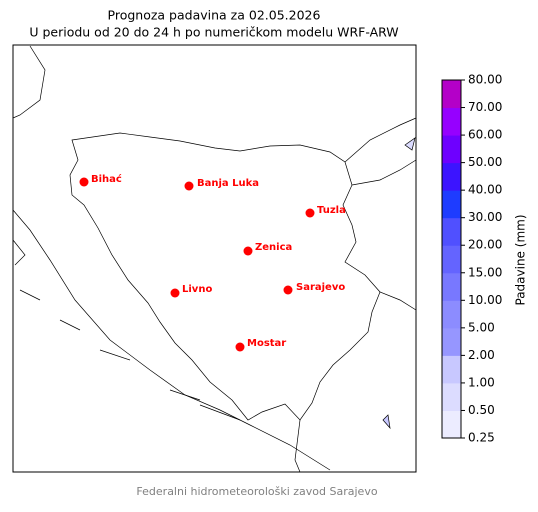 This screenshot has height=512, width=538. Describe the element at coordinates (320, 287) in the screenshot. I see `city-label: Sarajevo` at that location.